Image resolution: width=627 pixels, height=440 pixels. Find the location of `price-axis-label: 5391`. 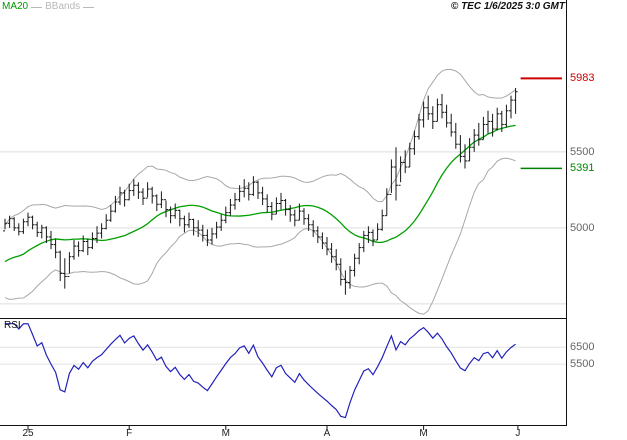

price-axis-label: 5391 is located at coordinates (582, 168).